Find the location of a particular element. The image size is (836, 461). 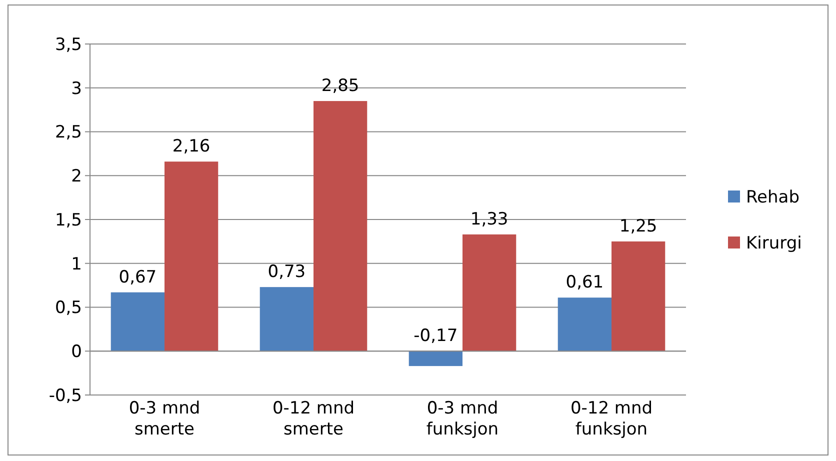

y-tick-label: 2,5 is located at coordinates (68, 132).